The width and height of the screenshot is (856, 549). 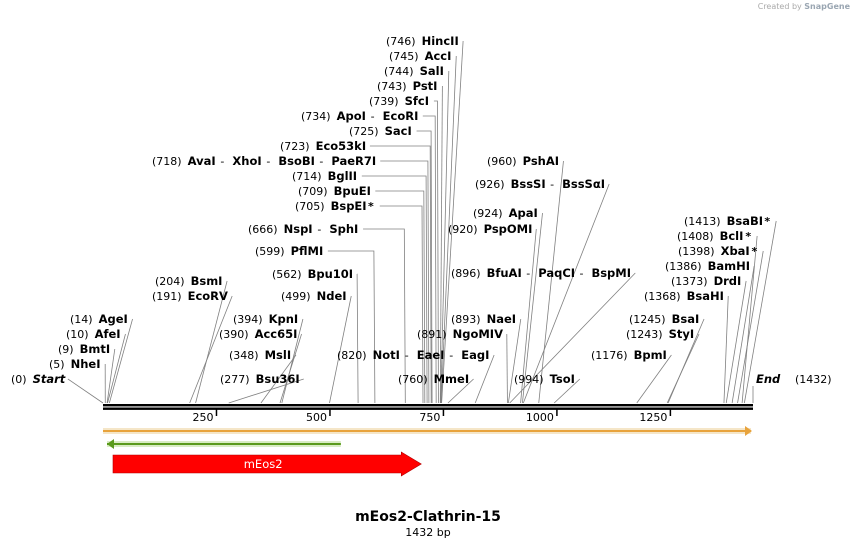 I want to click on enzyme-name: PshAI, so click(x=541, y=161).